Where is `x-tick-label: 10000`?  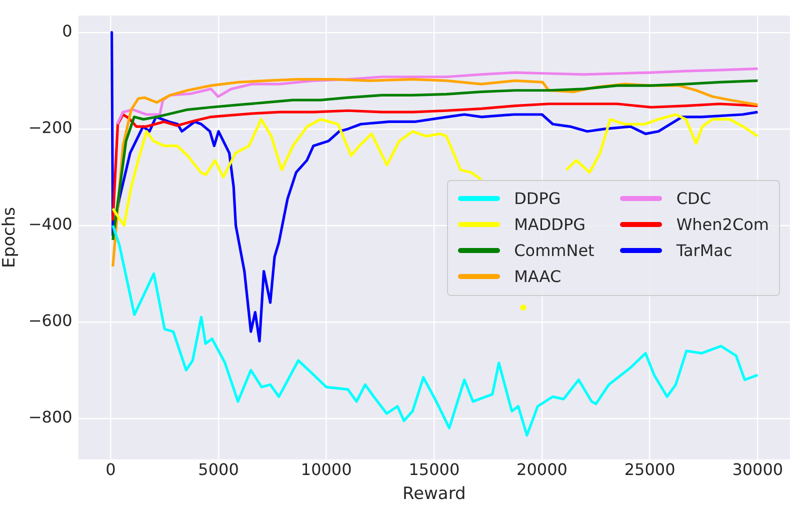 x-tick-label: 10000 is located at coordinates (326, 470).